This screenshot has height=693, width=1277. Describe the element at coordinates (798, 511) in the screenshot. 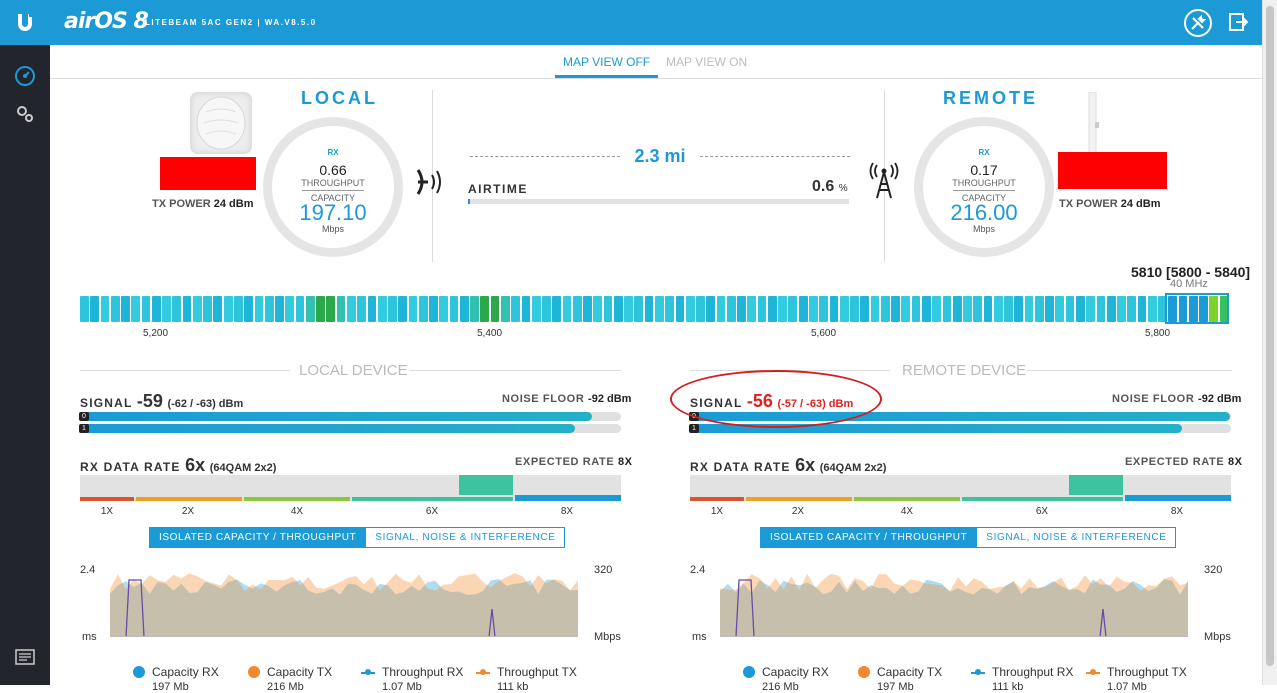

I see `remote-rate-tick-2x: 2X` at that location.